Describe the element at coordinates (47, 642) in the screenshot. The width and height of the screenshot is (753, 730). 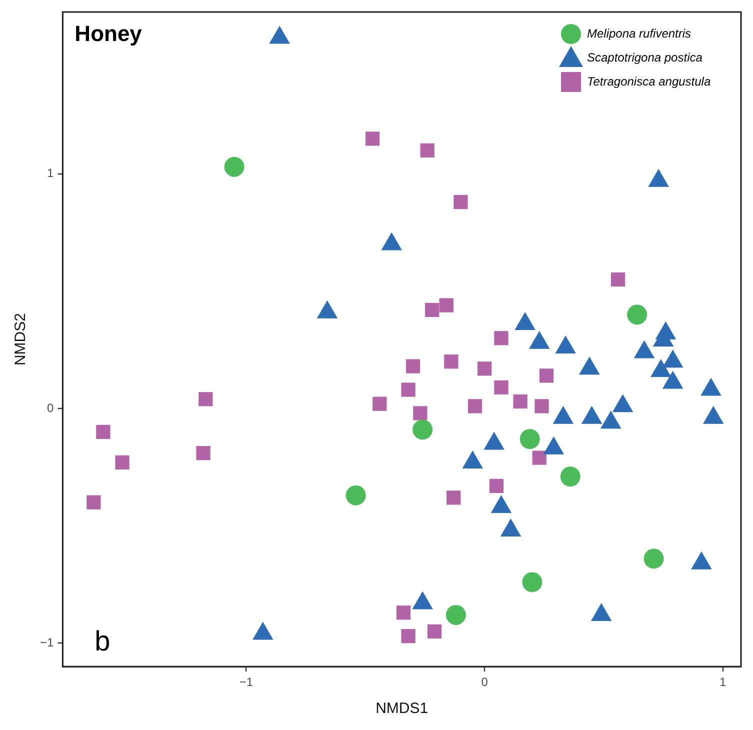
I see `y-tick-label: −1` at that location.